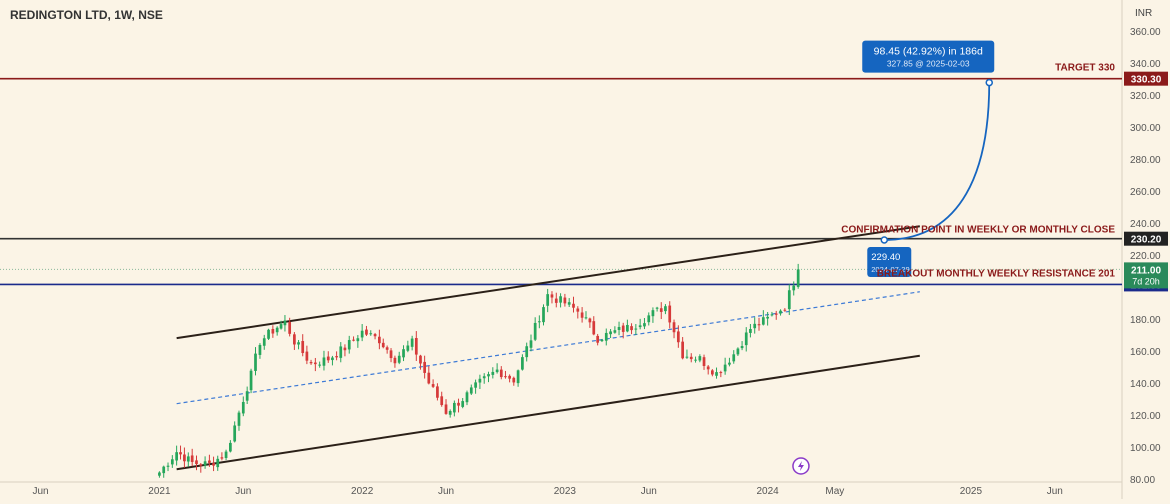 Image resolution: width=1170 pixels, height=504 pixels. Describe the element at coordinates (989, 82) in the screenshot. I see `projection-end-point` at that location.